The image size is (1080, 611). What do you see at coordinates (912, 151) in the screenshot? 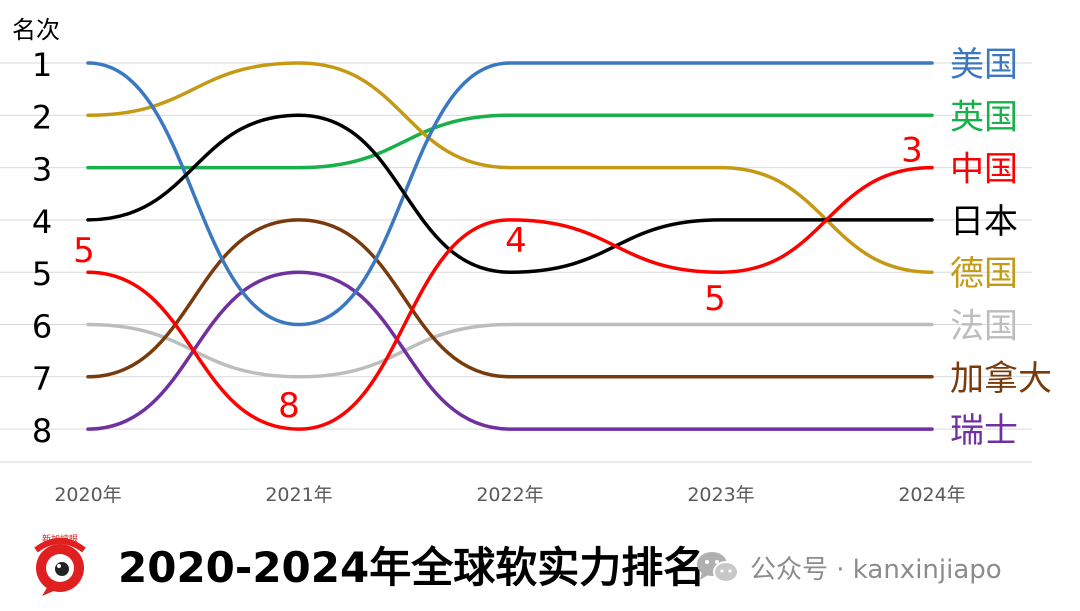
I see `data-label: 3` at bounding box center [912, 151].